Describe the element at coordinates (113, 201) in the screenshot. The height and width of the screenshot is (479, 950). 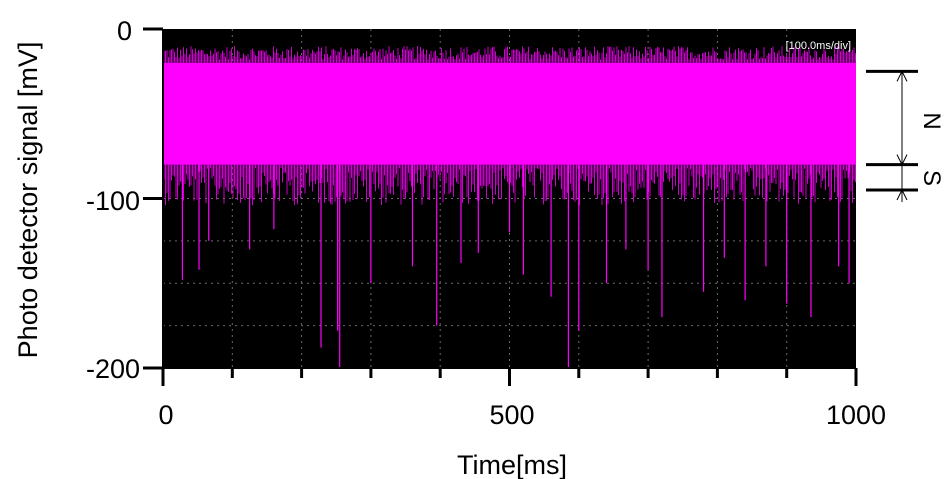
I see `y-tick-label-minus100: -100` at that location.